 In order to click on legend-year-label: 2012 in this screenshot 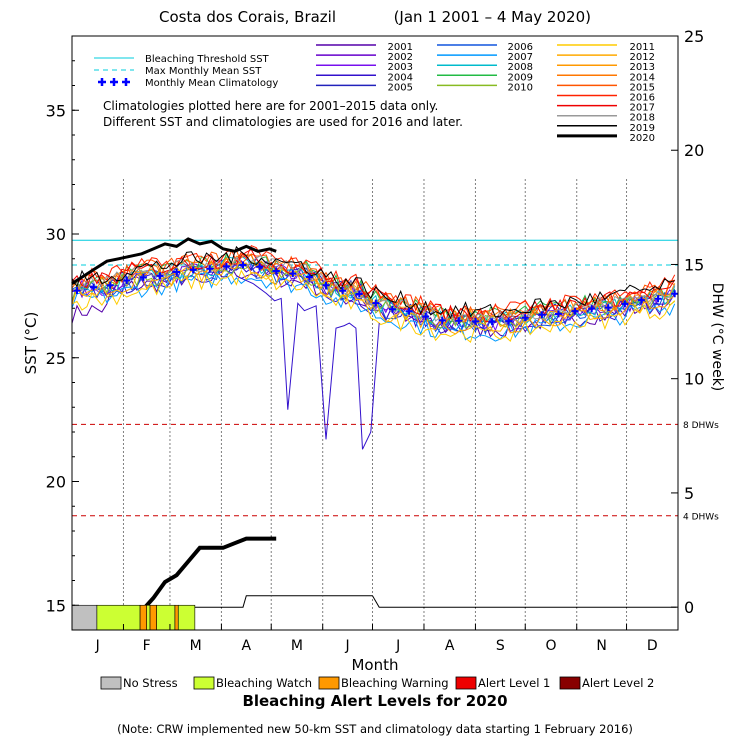, I will do `click(642, 57)`.